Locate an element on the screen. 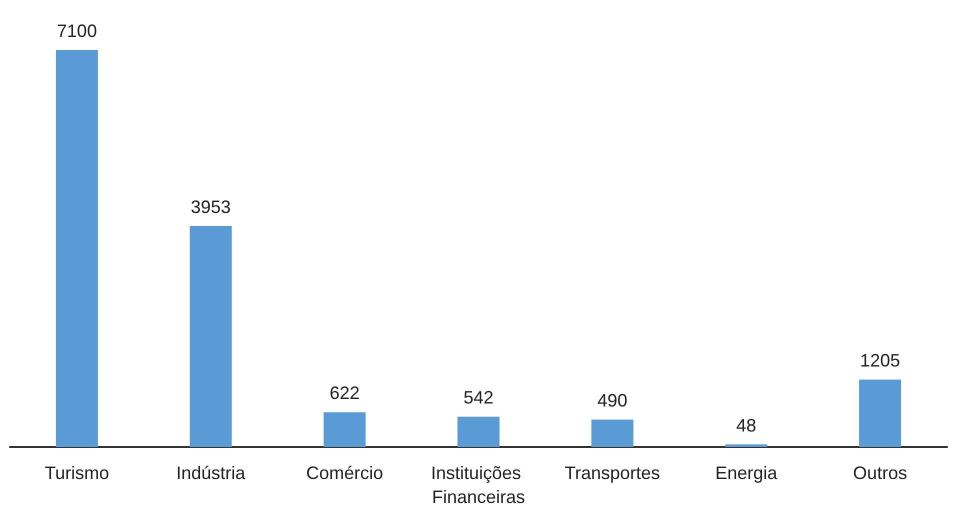  x-tick-label: Indústria is located at coordinates (211, 473).